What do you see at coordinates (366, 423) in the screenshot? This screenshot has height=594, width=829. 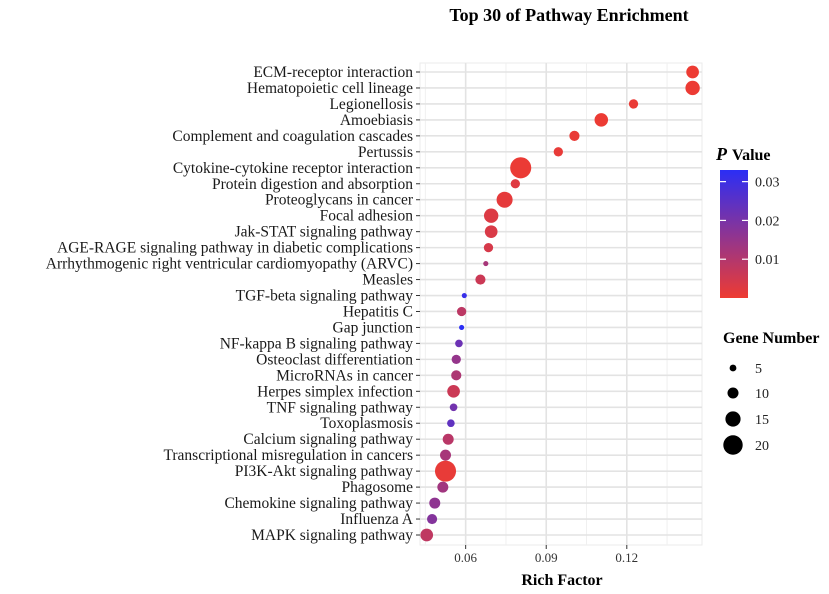 I see `y-tick-label: Toxoplasmosis` at bounding box center [366, 423].